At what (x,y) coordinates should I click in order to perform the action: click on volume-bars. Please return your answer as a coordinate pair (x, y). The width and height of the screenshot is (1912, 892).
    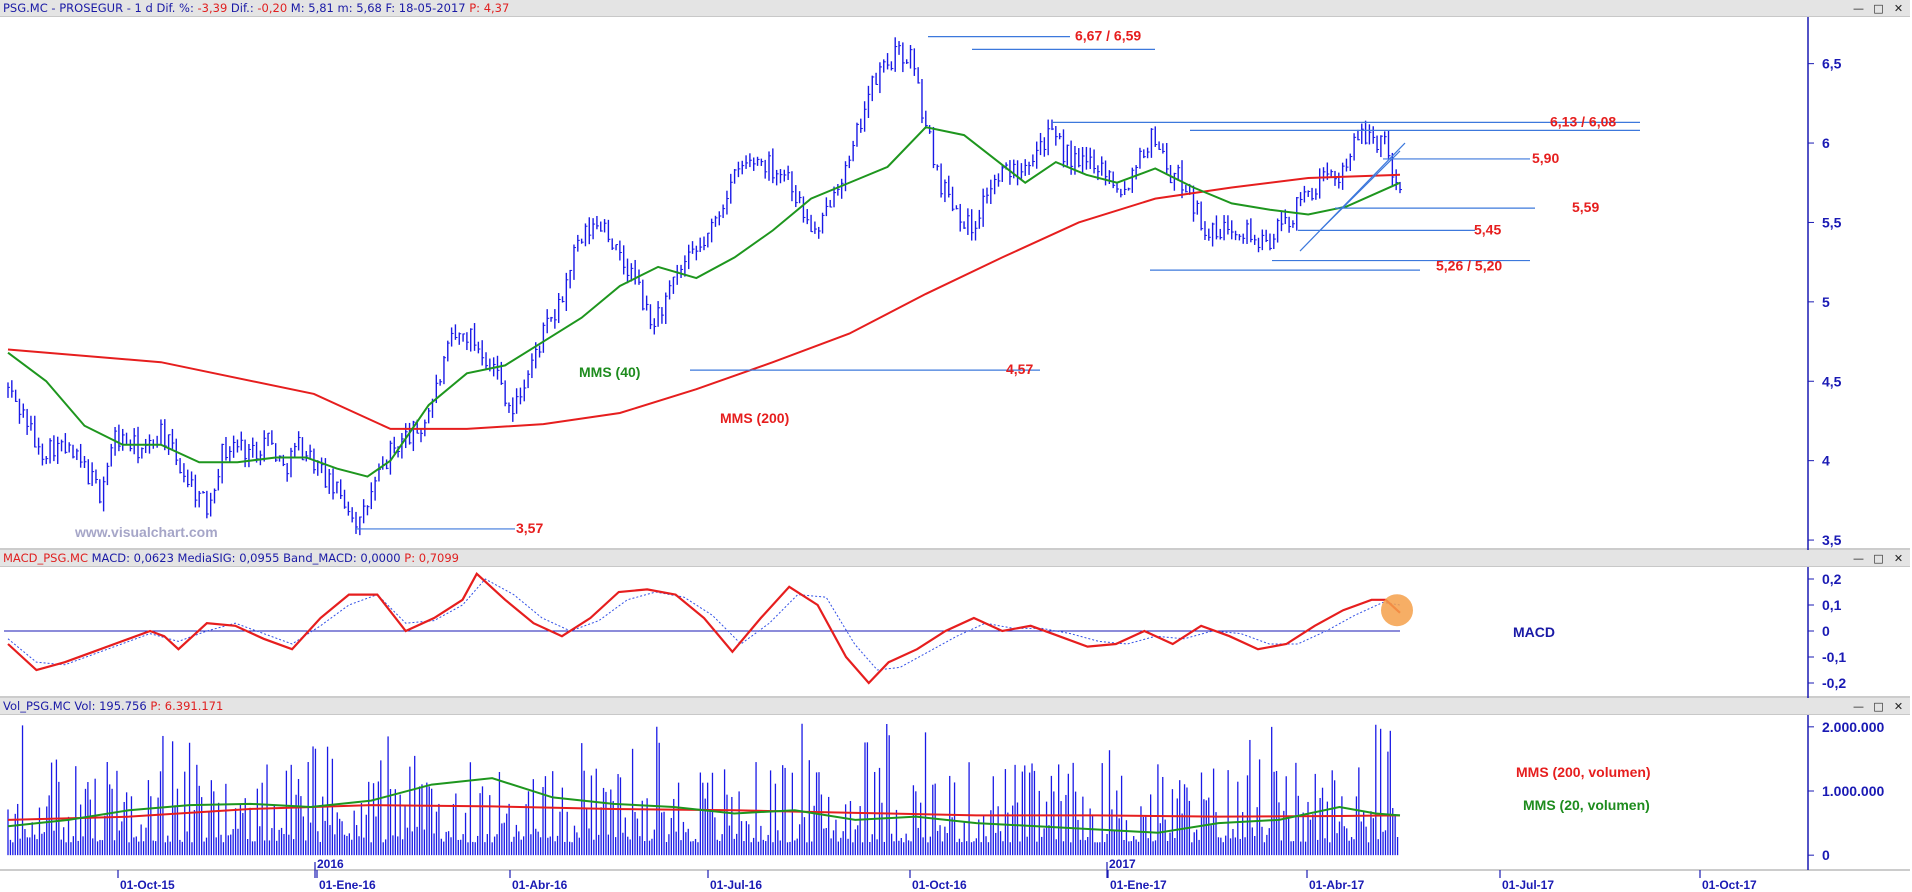
    Looking at the image, I should click on (704, 789).